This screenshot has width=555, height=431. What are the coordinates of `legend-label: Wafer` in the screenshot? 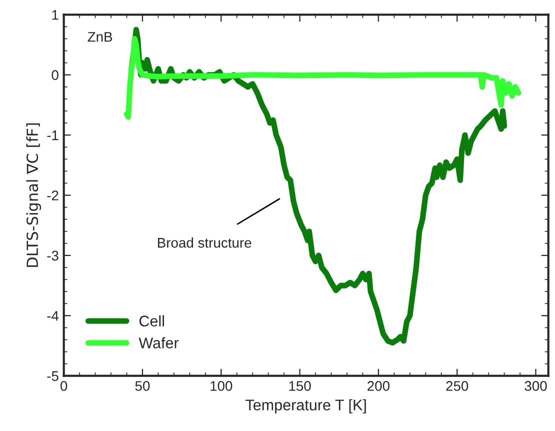 It's located at (158, 342).